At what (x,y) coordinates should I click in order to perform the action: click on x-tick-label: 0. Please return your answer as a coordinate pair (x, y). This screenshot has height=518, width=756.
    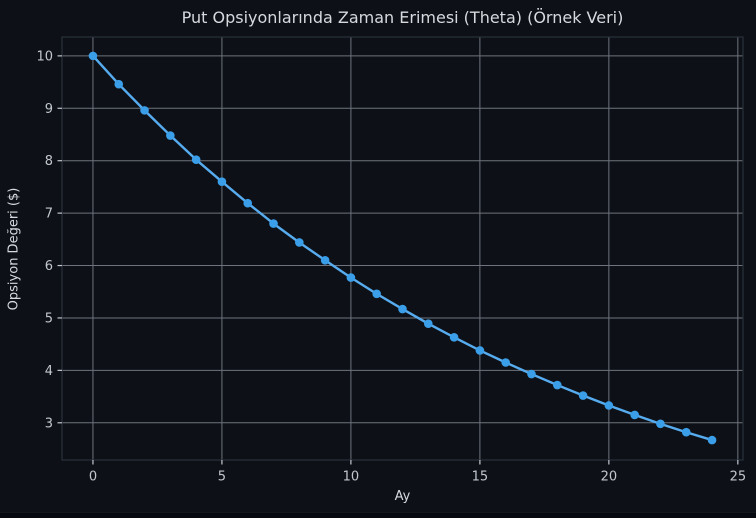
    Looking at the image, I should click on (93, 477).